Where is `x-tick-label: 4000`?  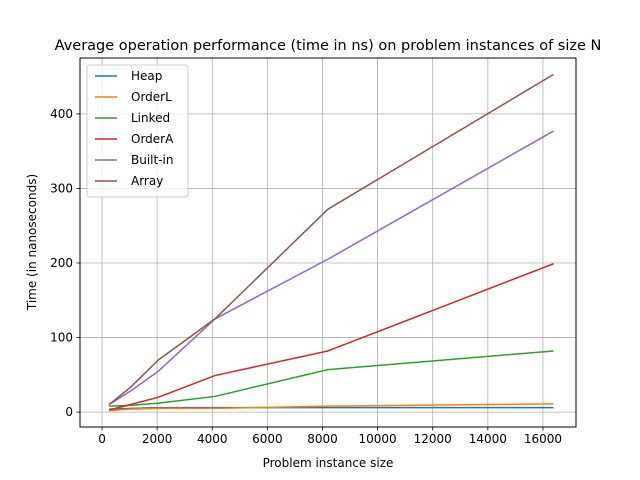 x-tick-label: 4000 is located at coordinates (212, 439).